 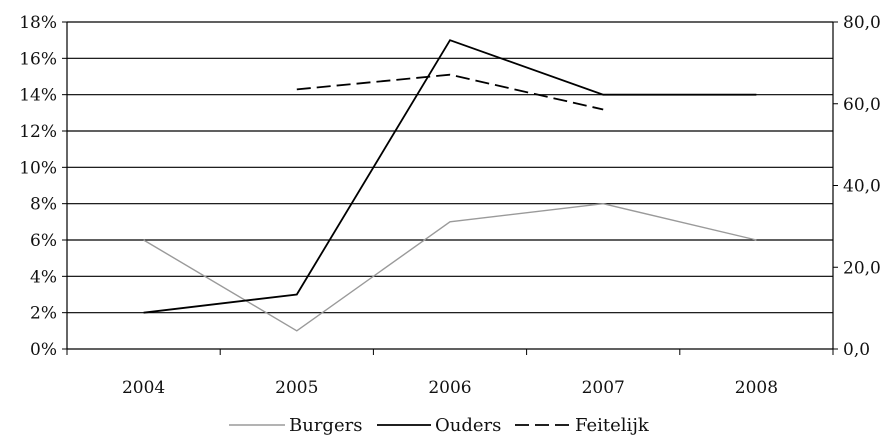 What do you see at coordinates (43, 350) in the screenshot?
I see `y-left-tick-label: 0%` at bounding box center [43, 350].